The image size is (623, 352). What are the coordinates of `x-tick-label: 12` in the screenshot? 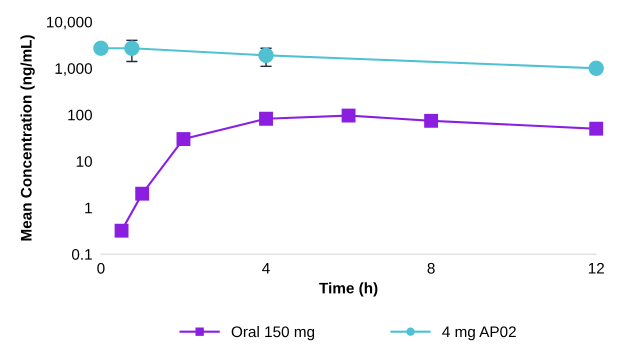 It's located at (596, 268).